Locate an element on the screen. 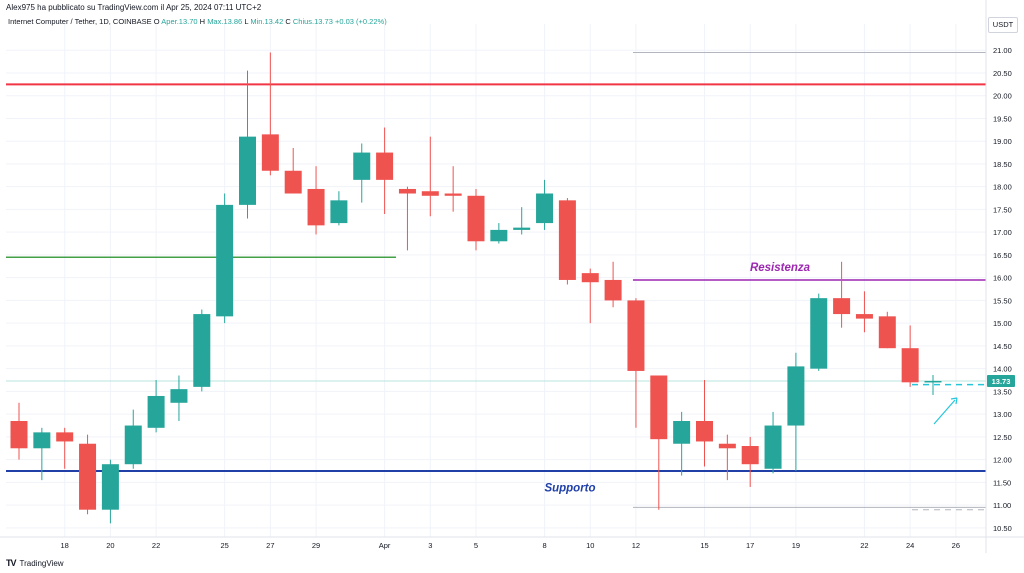 This screenshot has height=573, width=1024. close-value: Chius.13.73 is located at coordinates (312, 21).